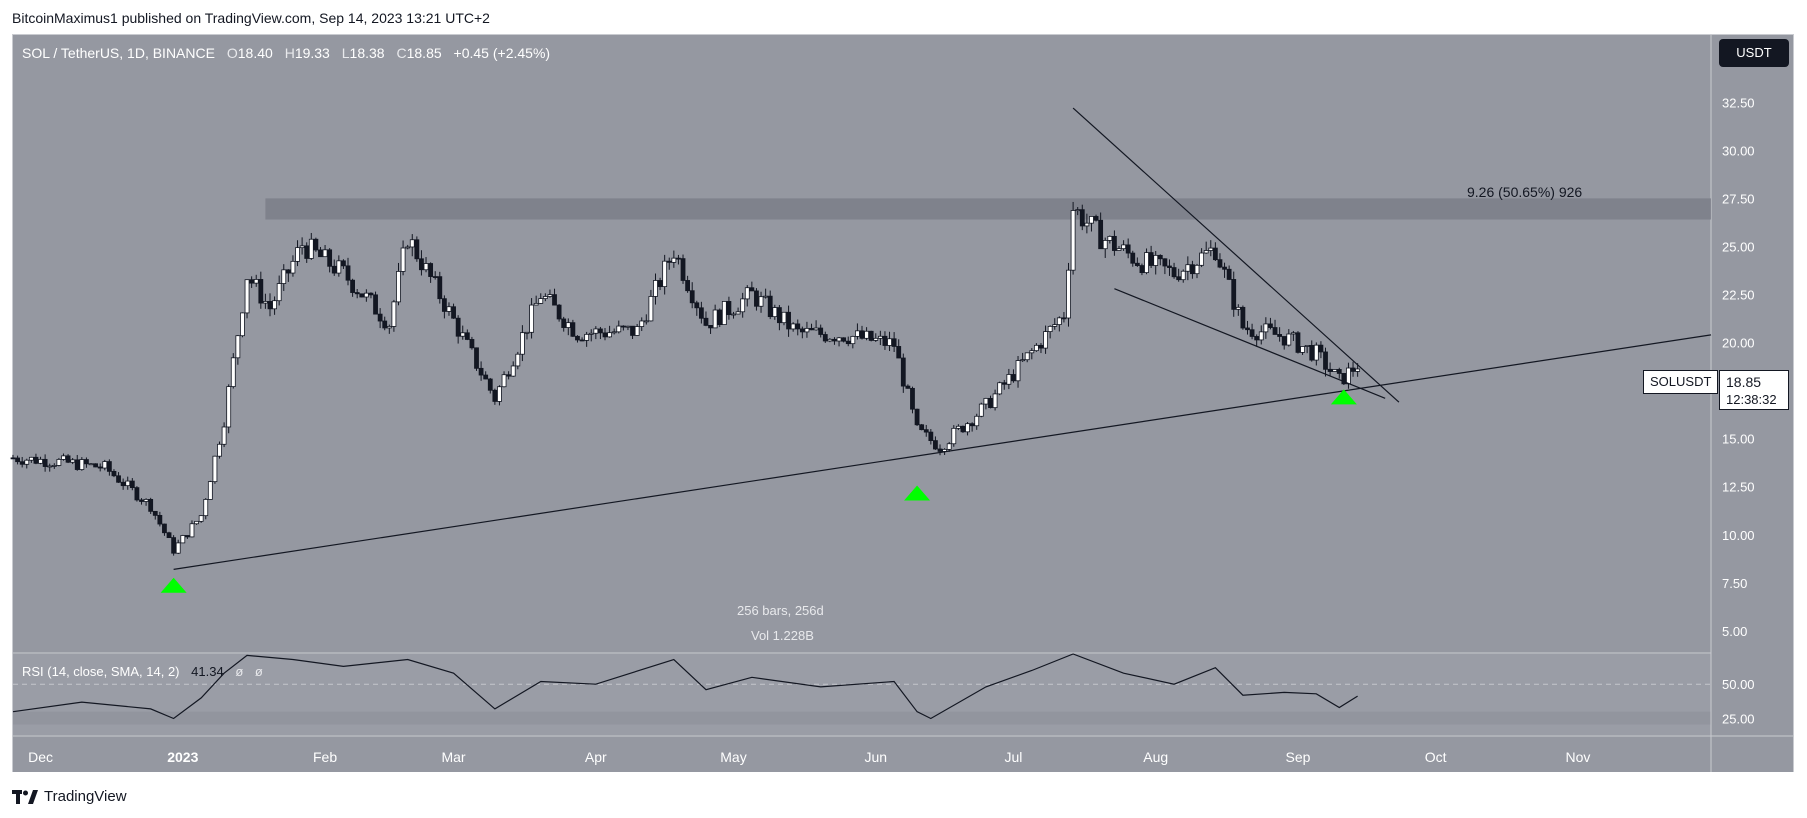  I want to click on rsi-value: 41.34, so click(207, 671).